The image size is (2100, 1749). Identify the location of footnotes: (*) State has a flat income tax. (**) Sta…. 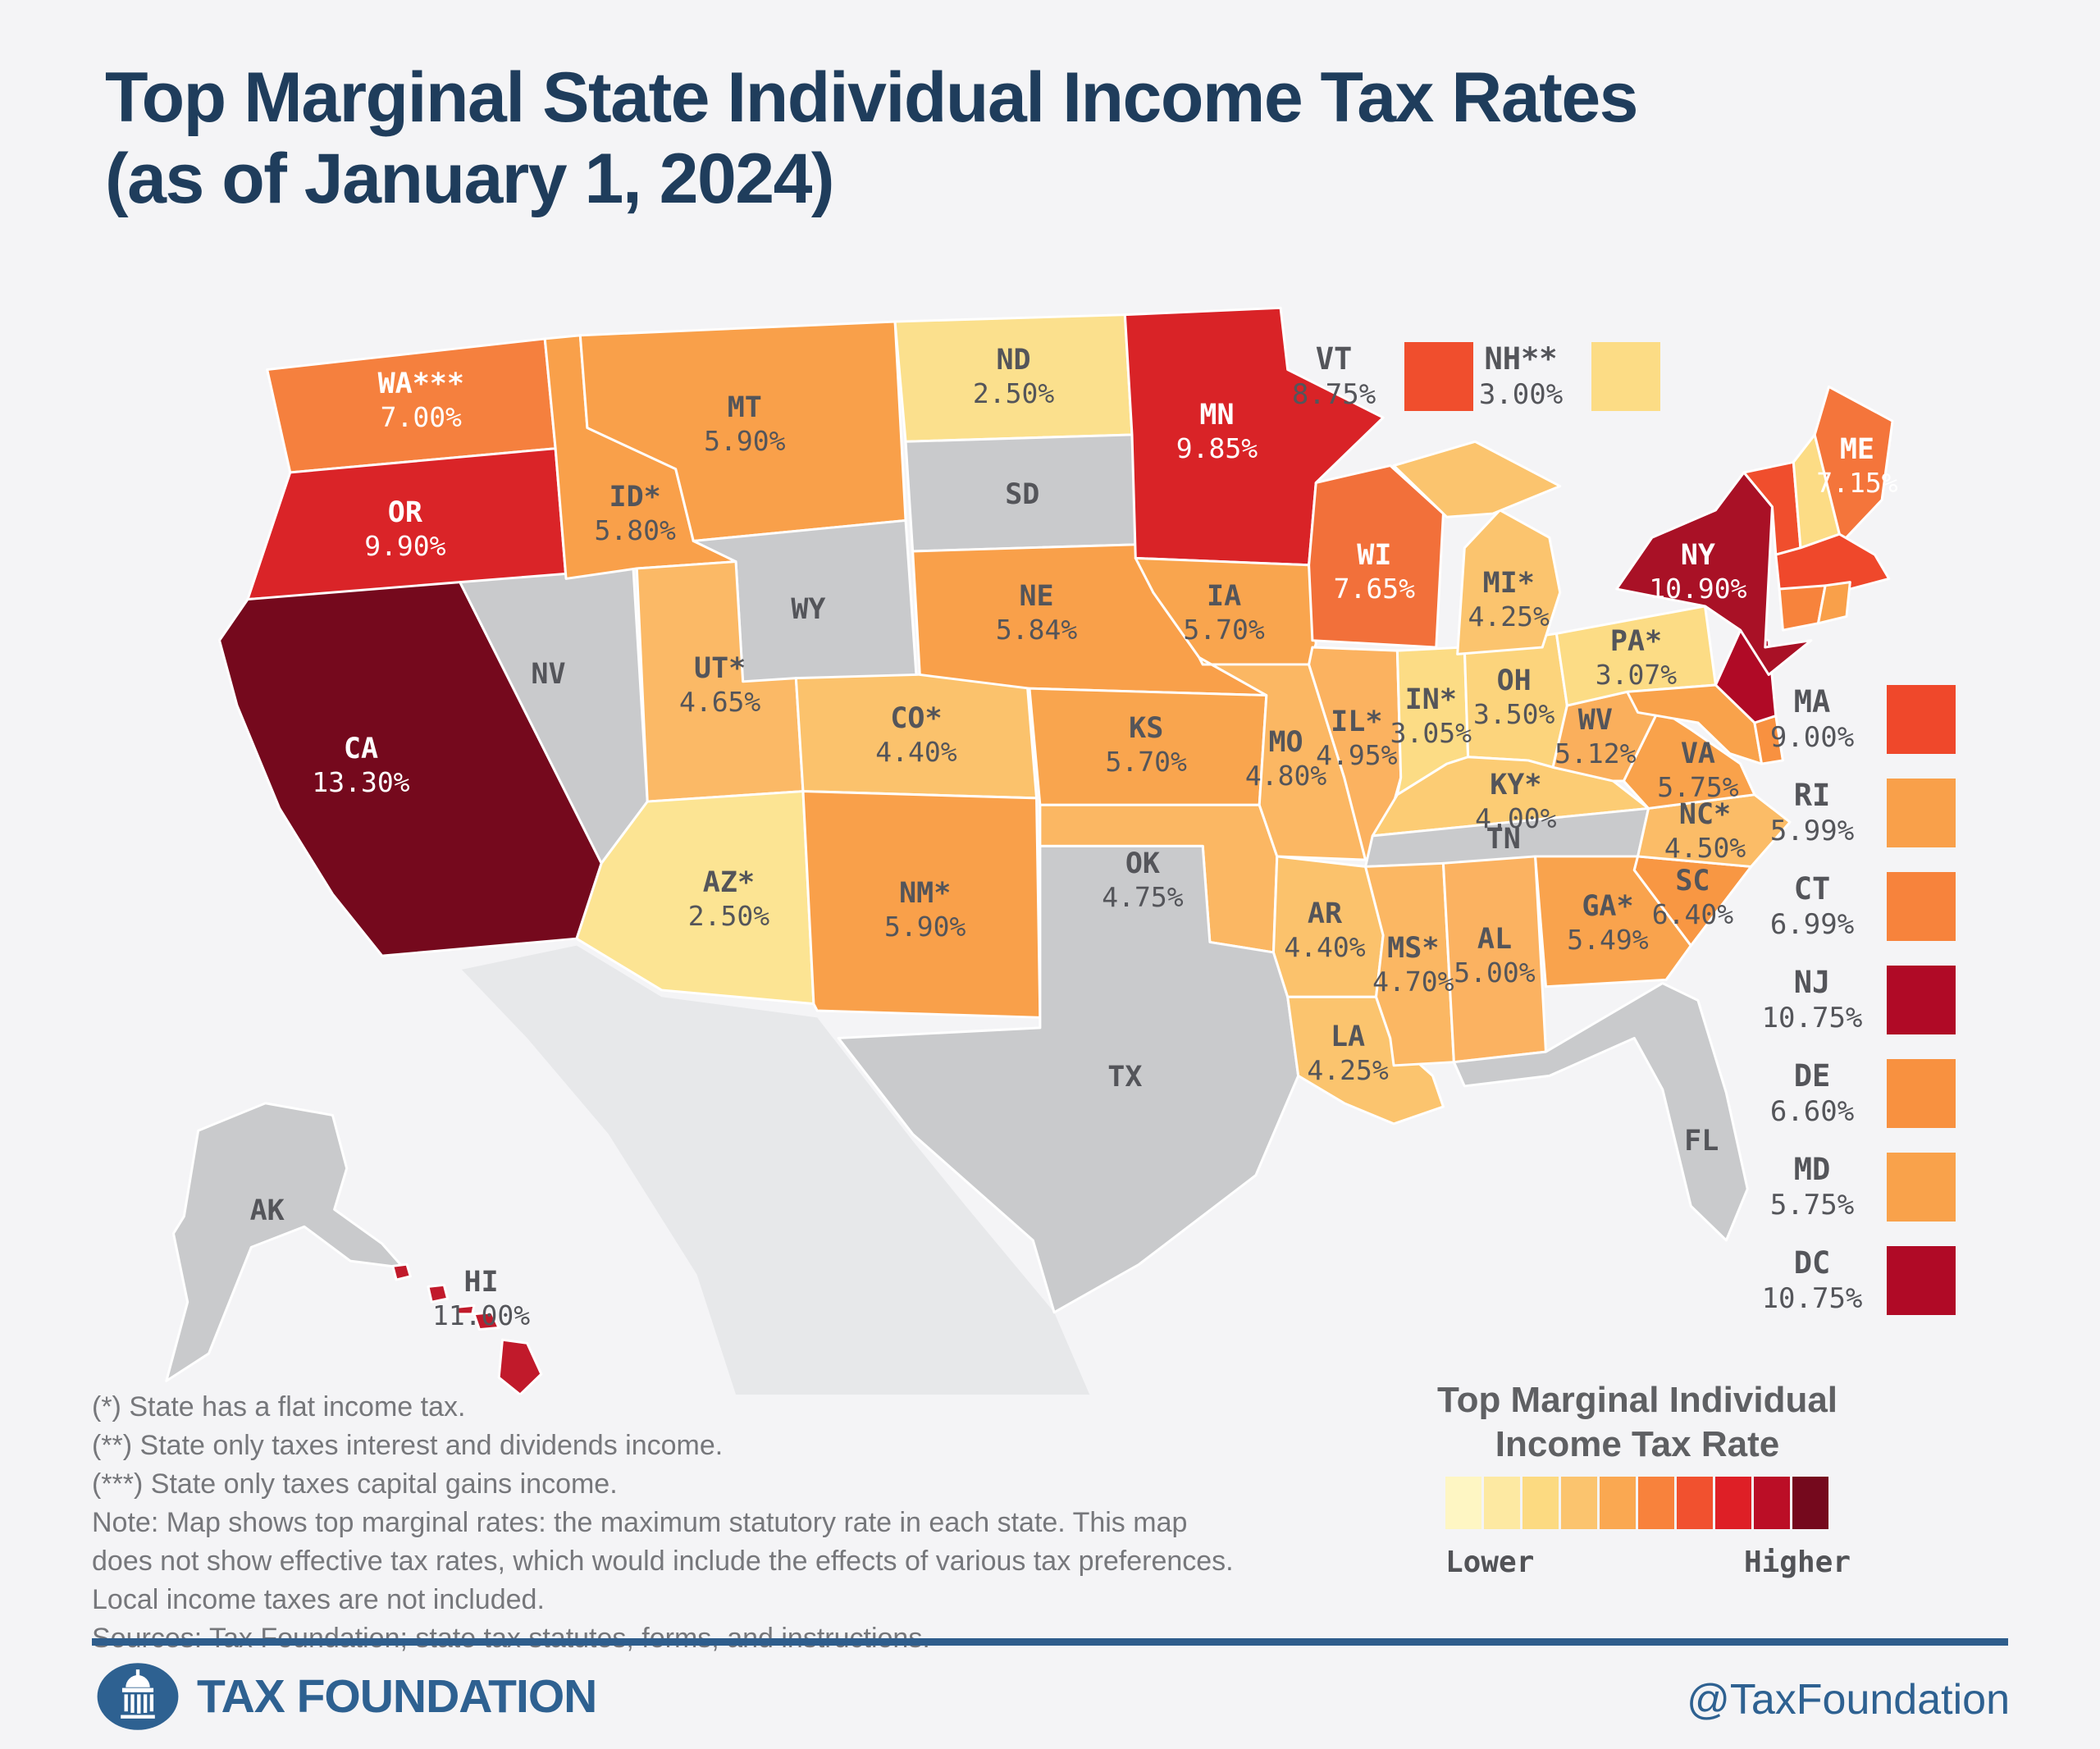
(663, 1523).